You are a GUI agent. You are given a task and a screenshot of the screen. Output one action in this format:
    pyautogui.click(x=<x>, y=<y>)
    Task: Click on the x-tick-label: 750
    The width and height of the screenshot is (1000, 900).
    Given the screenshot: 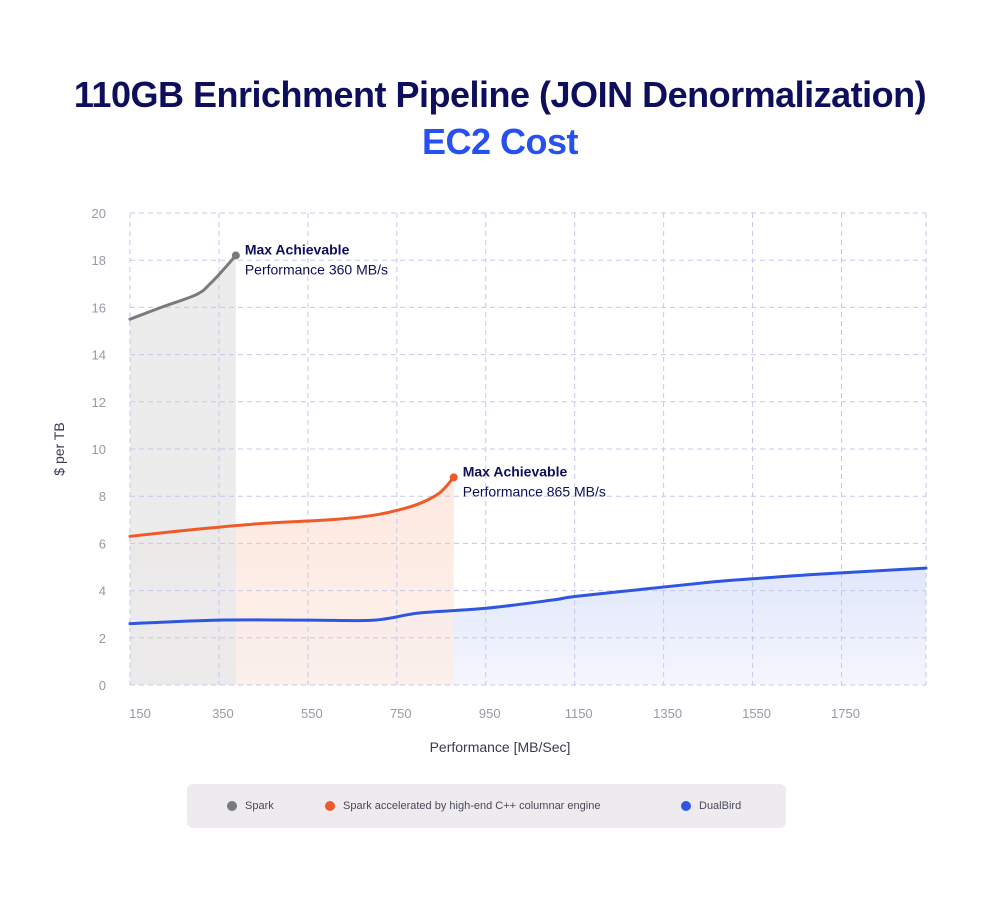 What is the action you would take?
    pyautogui.click(x=401, y=713)
    